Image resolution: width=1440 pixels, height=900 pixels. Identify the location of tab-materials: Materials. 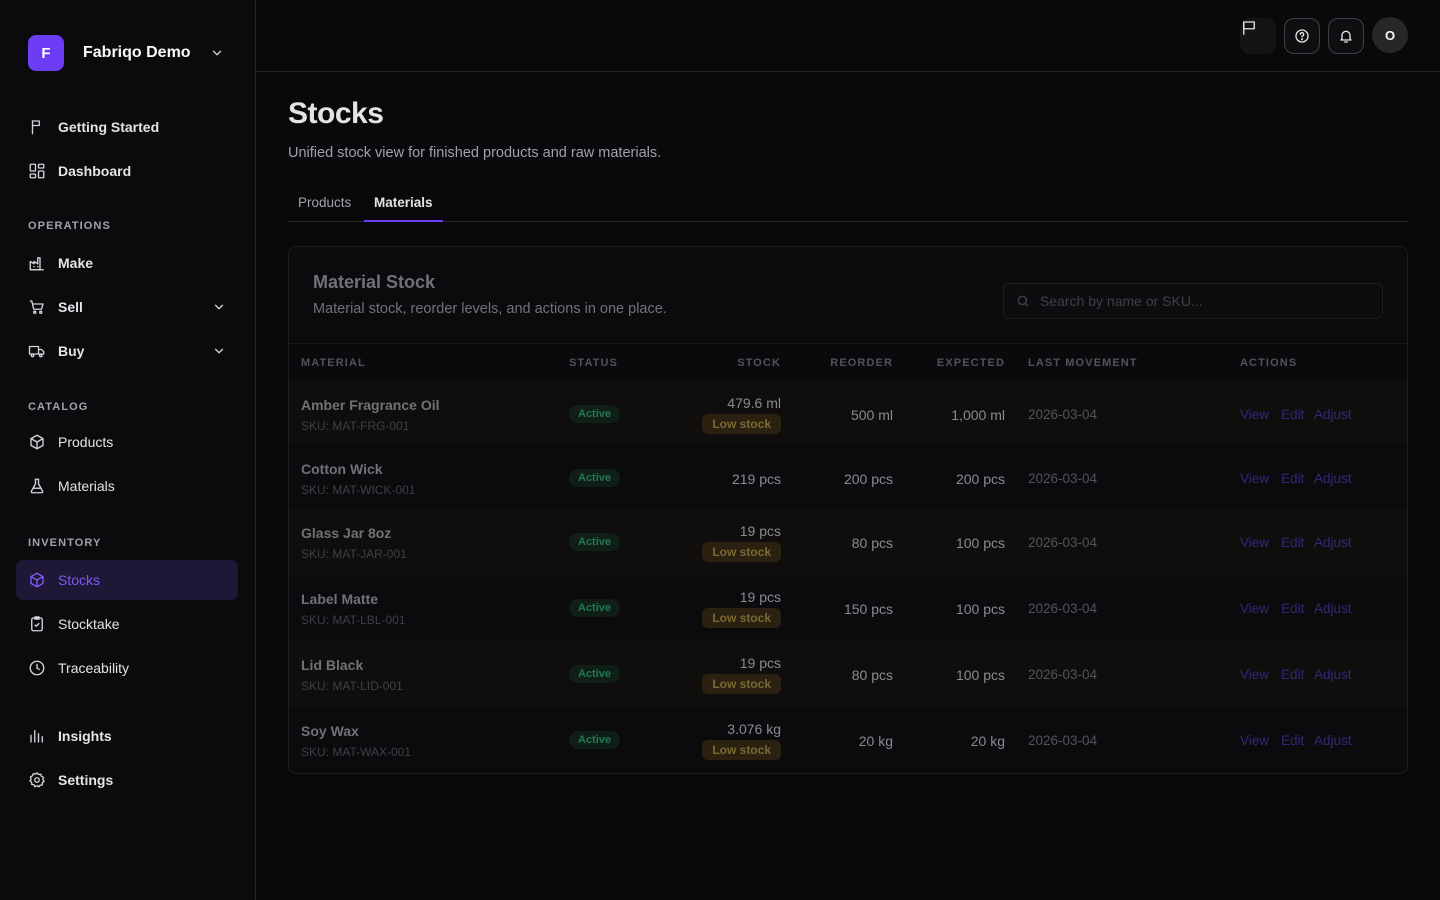
(403, 204).